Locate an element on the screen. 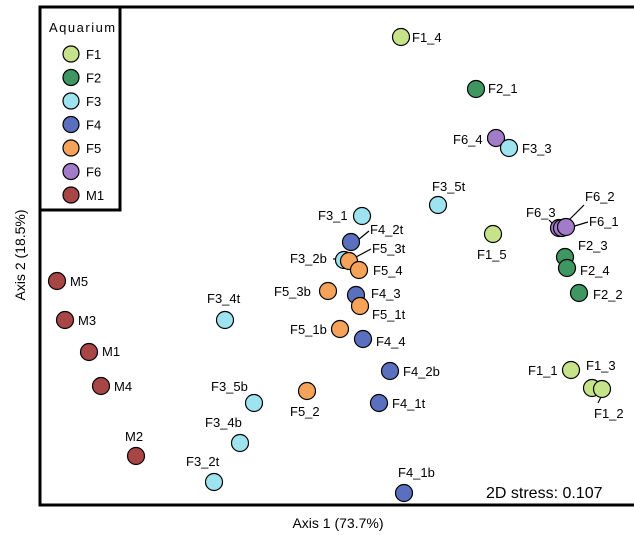  point-label: F3_2b is located at coordinates (308, 258).